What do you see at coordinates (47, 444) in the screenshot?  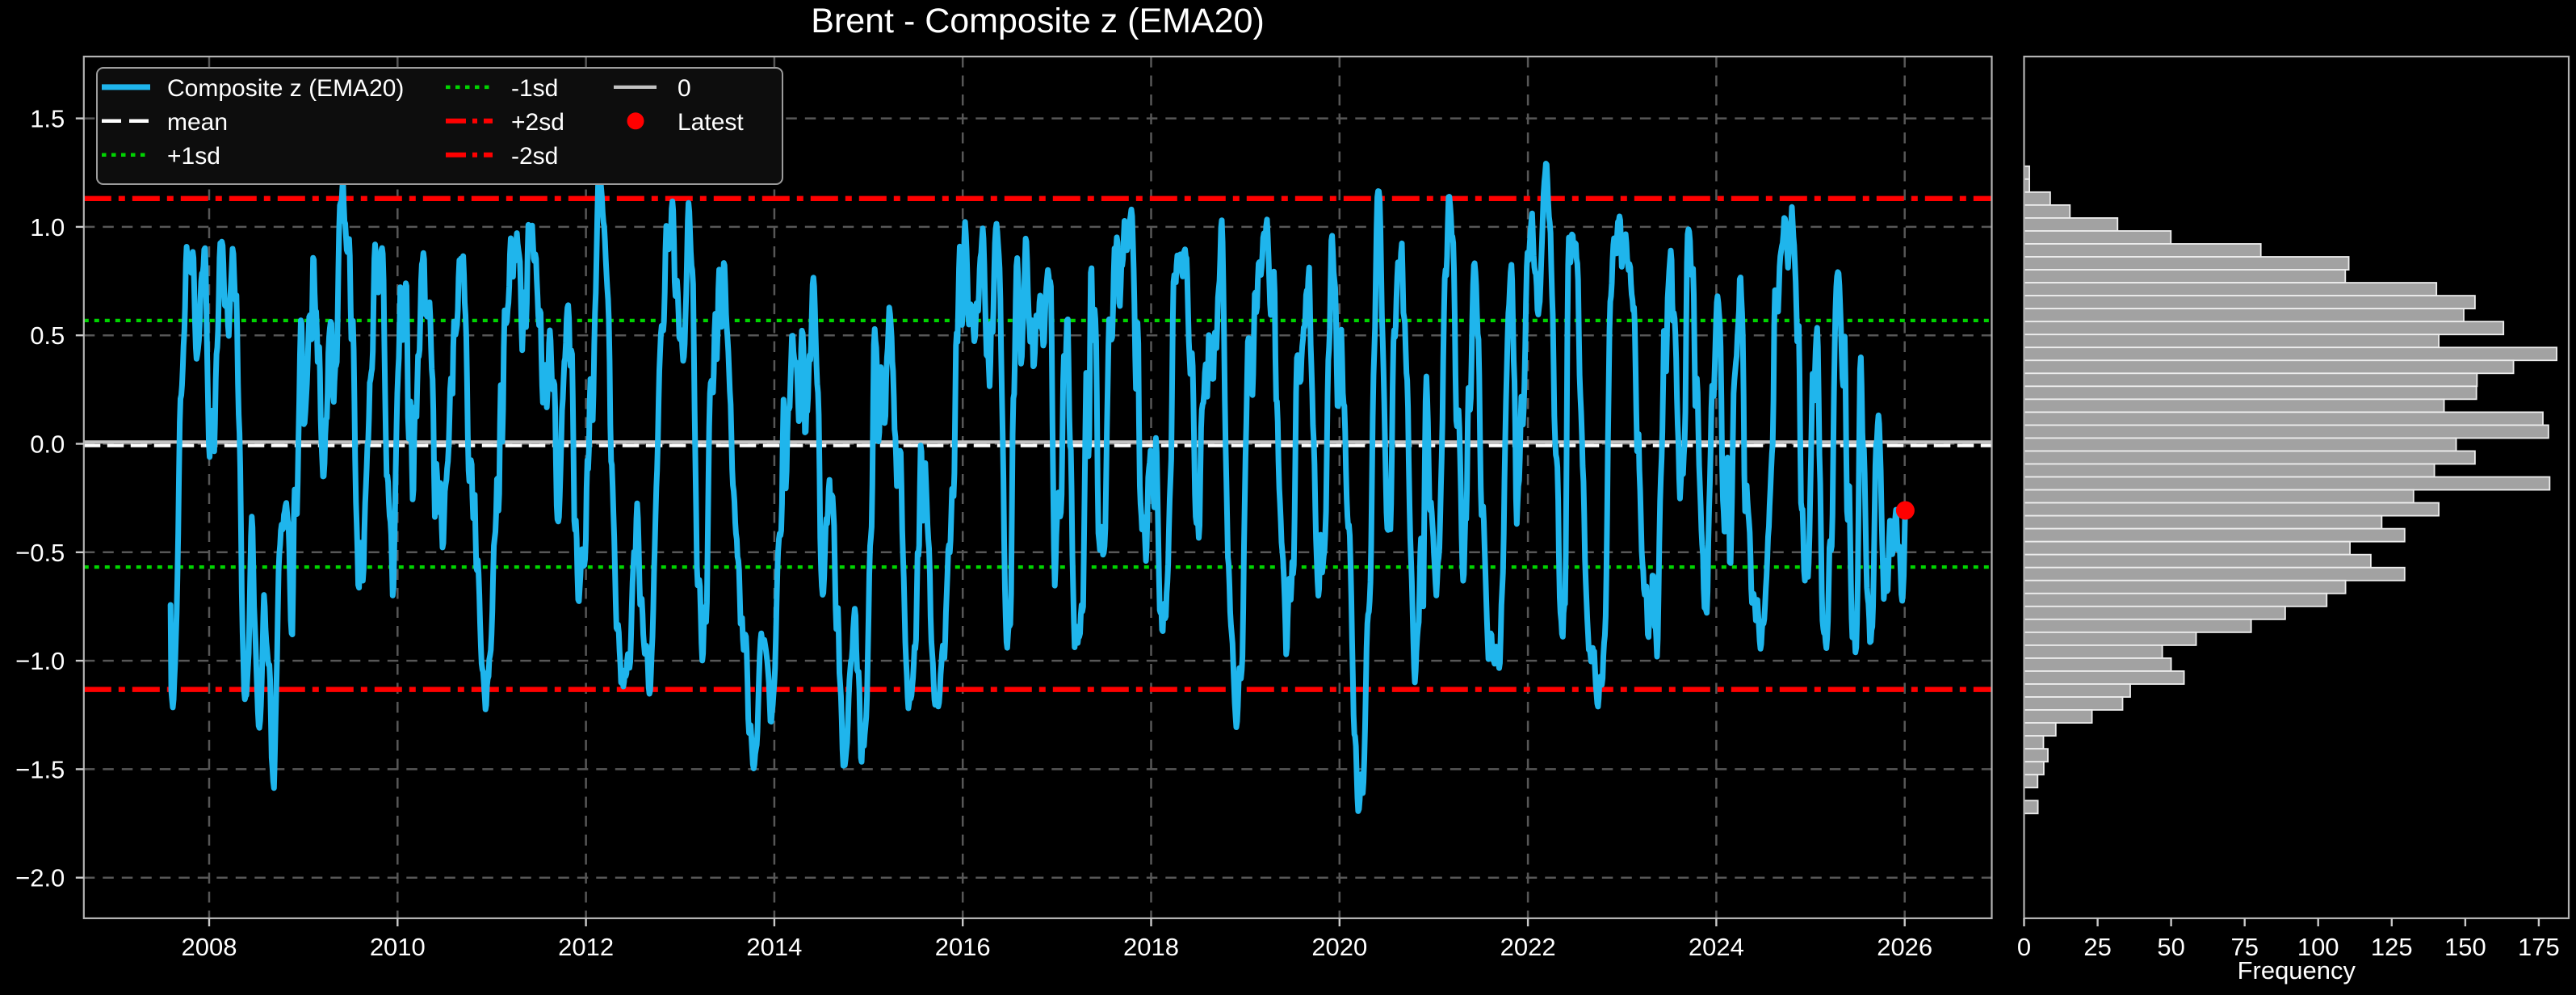 I see `svg-text: 0.0` at bounding box center [47, 444].